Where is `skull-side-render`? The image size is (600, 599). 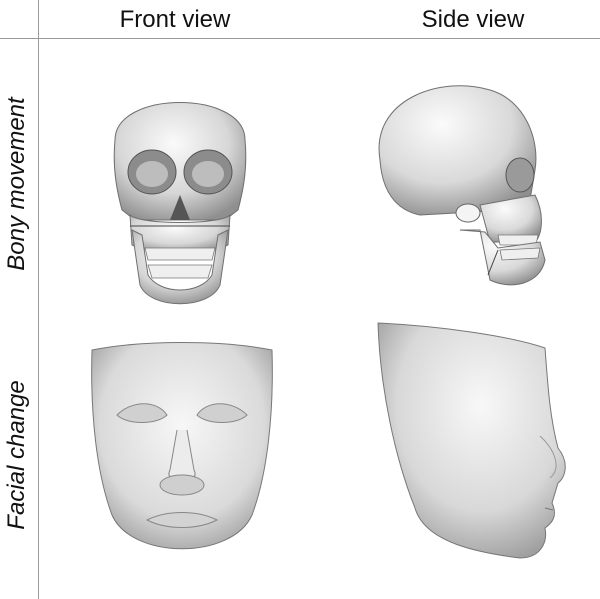 skull-side-render is located at coordinates (465, 185).